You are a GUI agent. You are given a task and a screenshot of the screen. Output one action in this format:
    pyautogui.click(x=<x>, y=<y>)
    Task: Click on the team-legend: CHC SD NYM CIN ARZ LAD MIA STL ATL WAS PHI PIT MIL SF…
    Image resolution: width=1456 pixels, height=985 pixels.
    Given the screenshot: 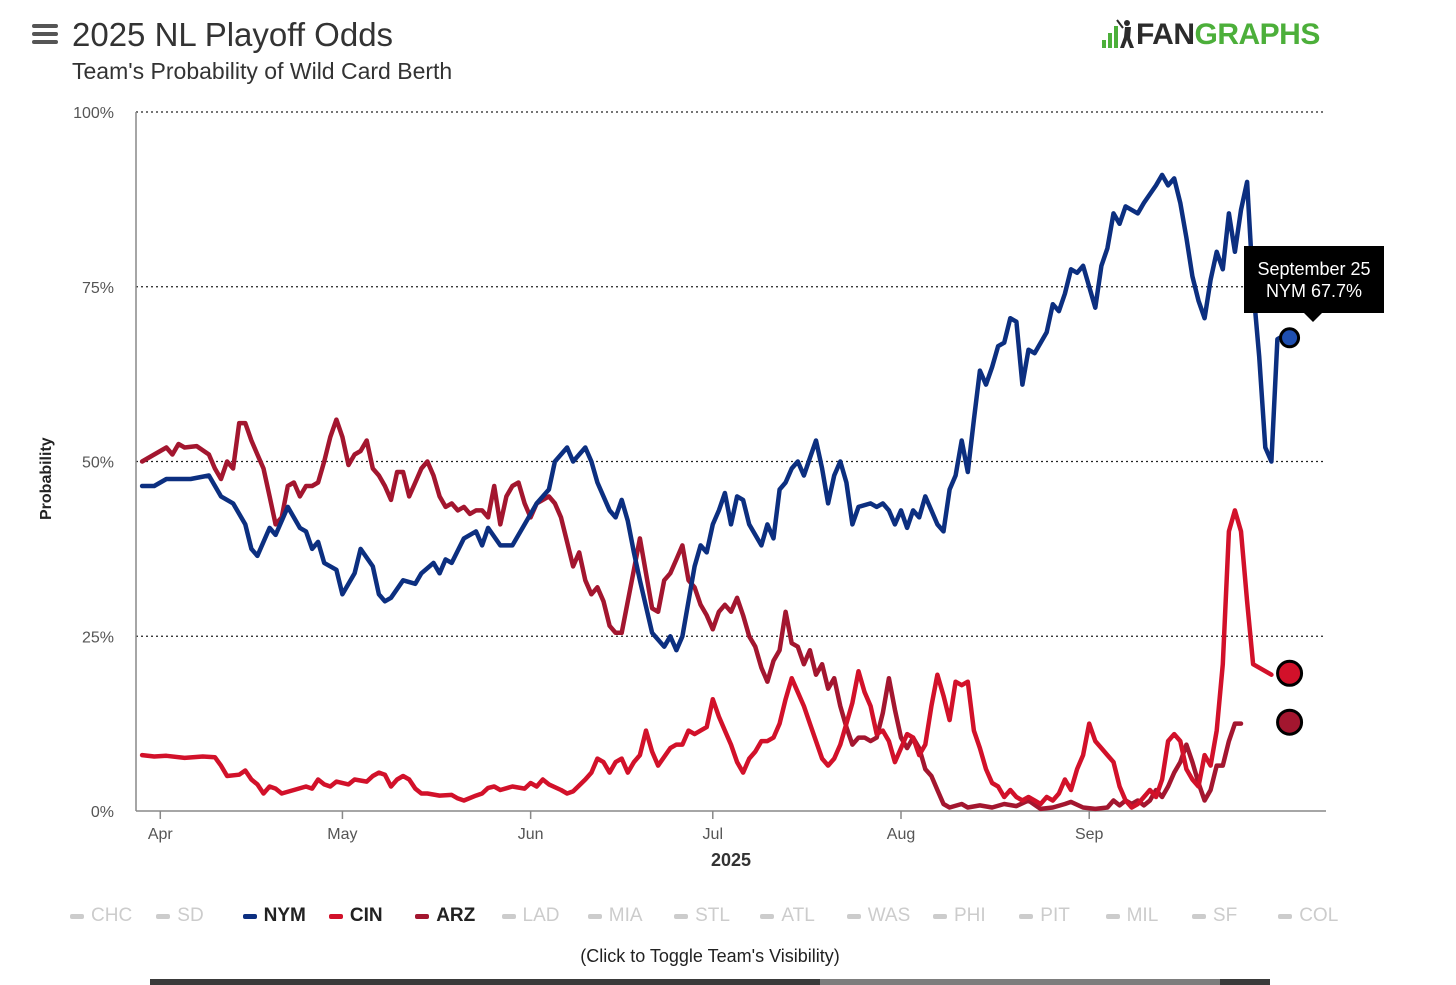 What is the action you would take?
    pyautogui.click(x=720, y=920)
    